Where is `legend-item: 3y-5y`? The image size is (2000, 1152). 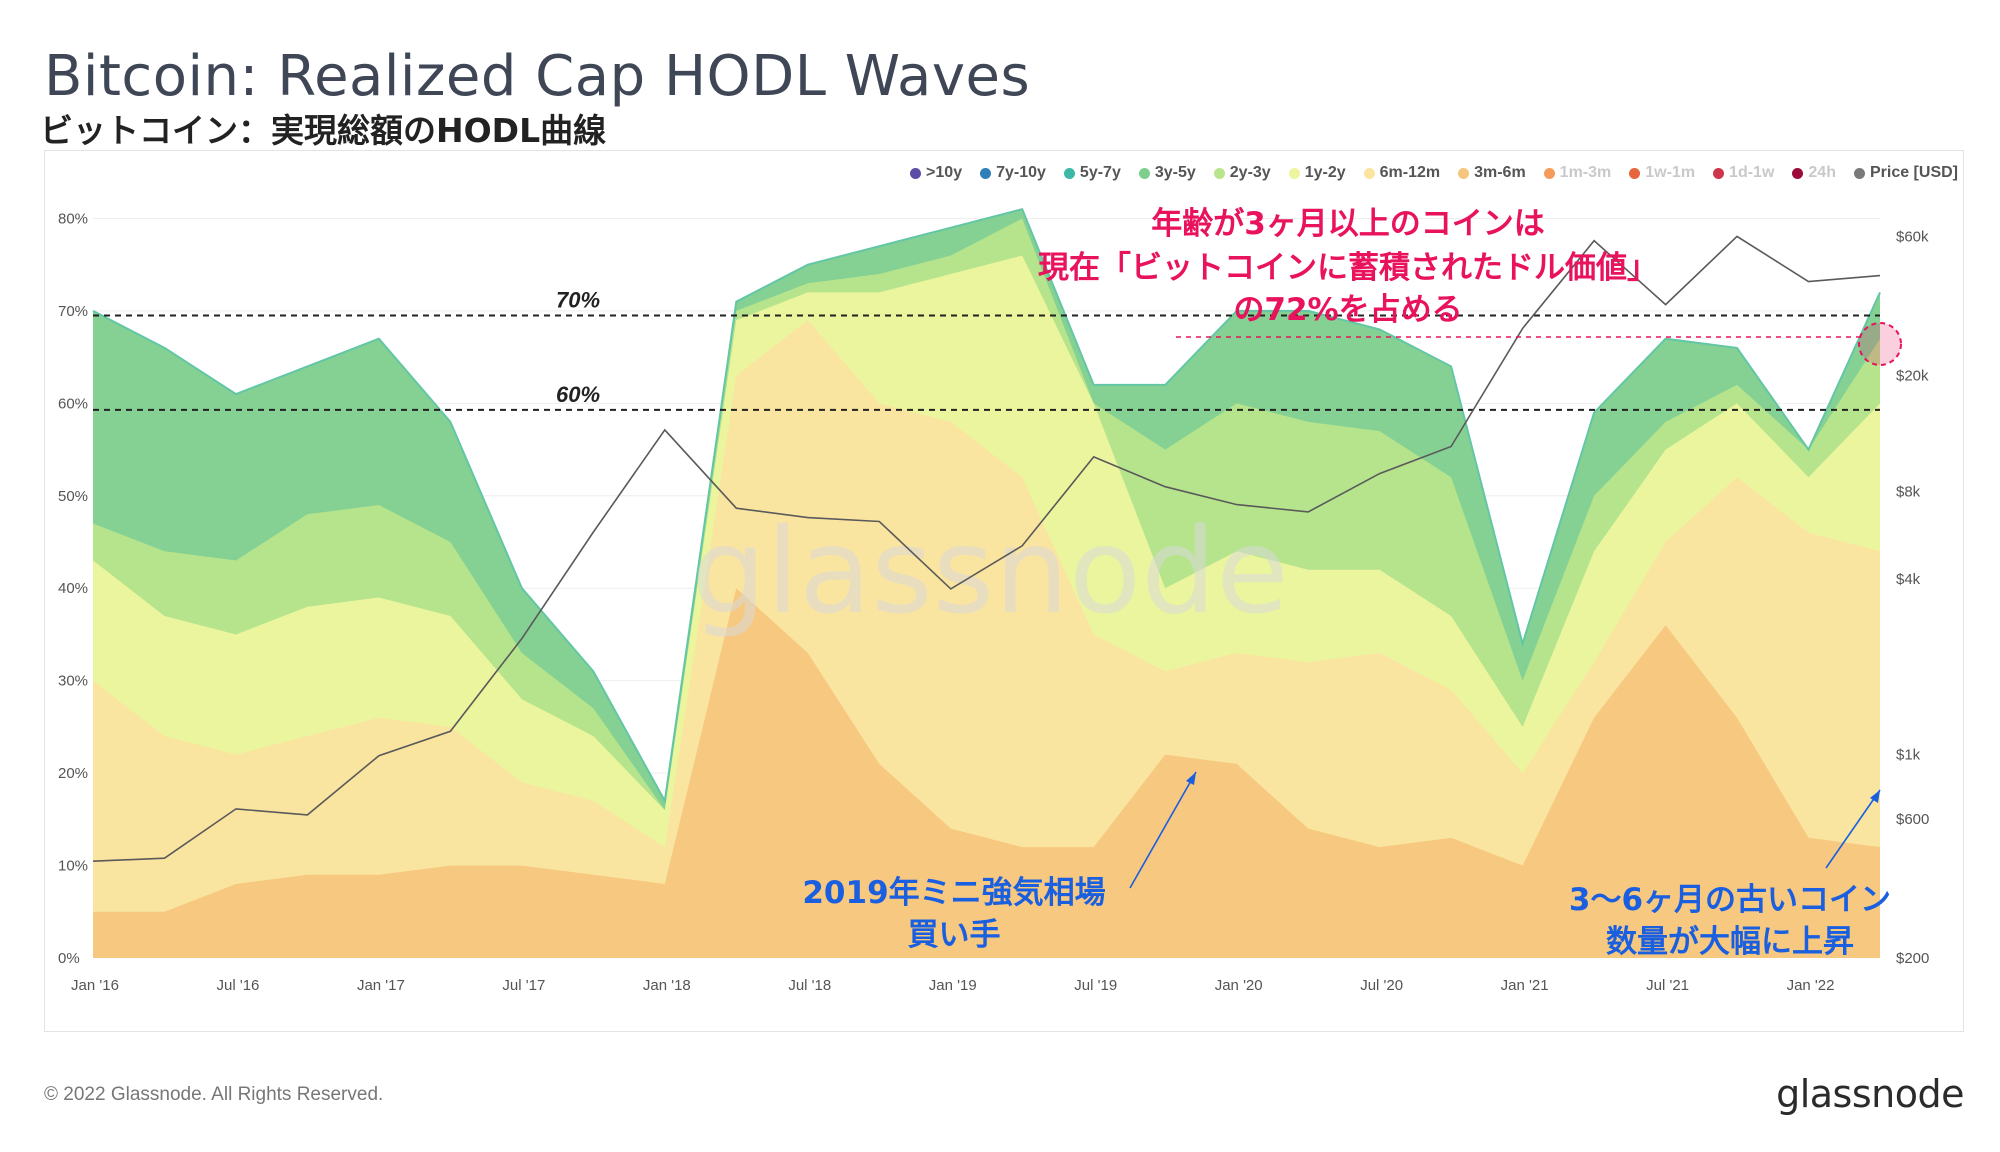
legend-item: 3y-5y is located at coordinates (1167, 173).